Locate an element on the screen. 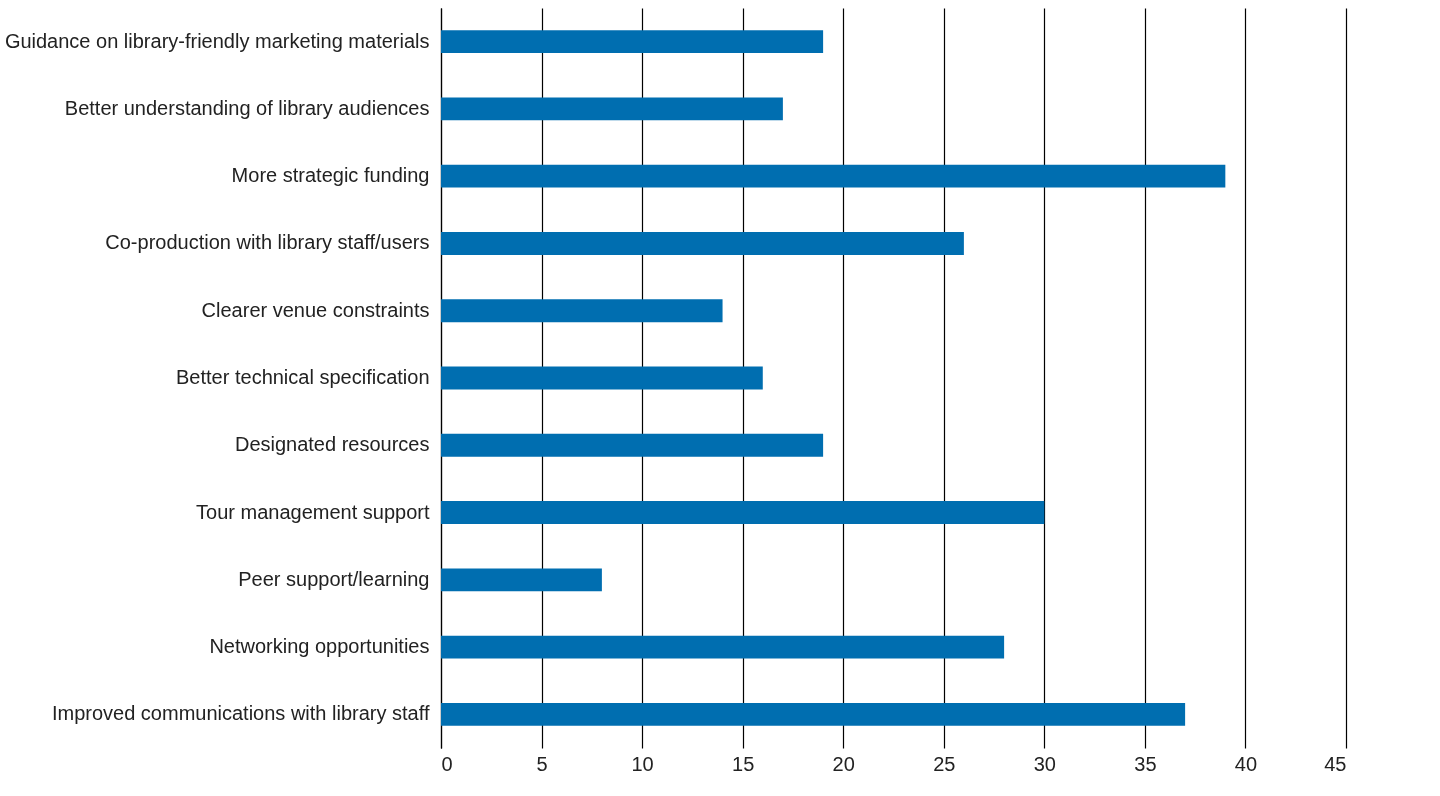 The height and width of the screenshot is (796, 1440). x-tick-label: 40 is located at coordinates (1246, 763).